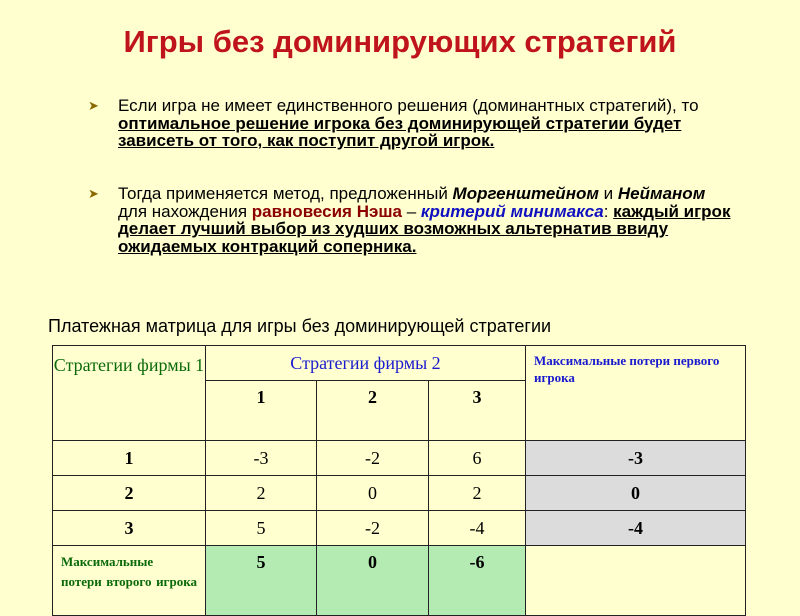 The width and height of the screenshot is (800, 616). I want to click on row-label: 3, so click(129, 528).